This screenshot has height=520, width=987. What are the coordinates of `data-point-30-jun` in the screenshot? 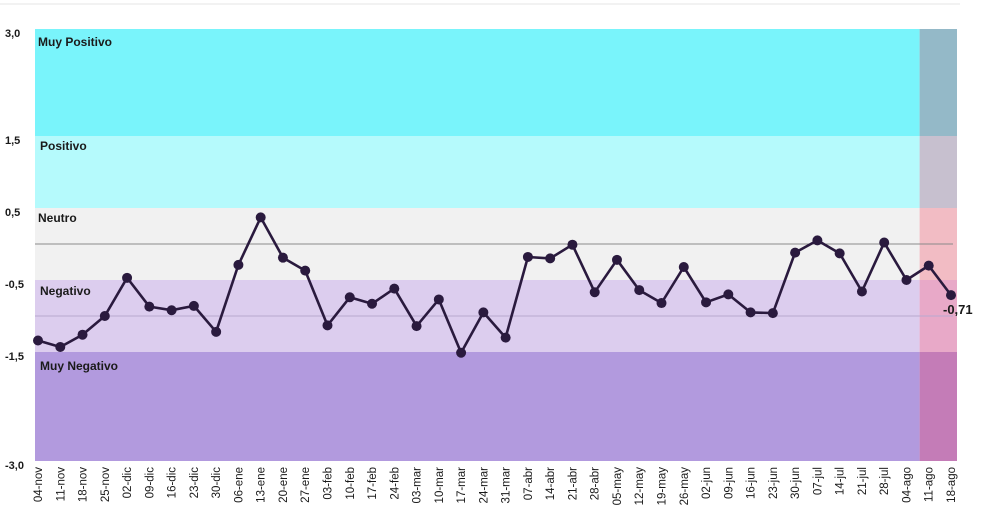 It's located at (795, 252).